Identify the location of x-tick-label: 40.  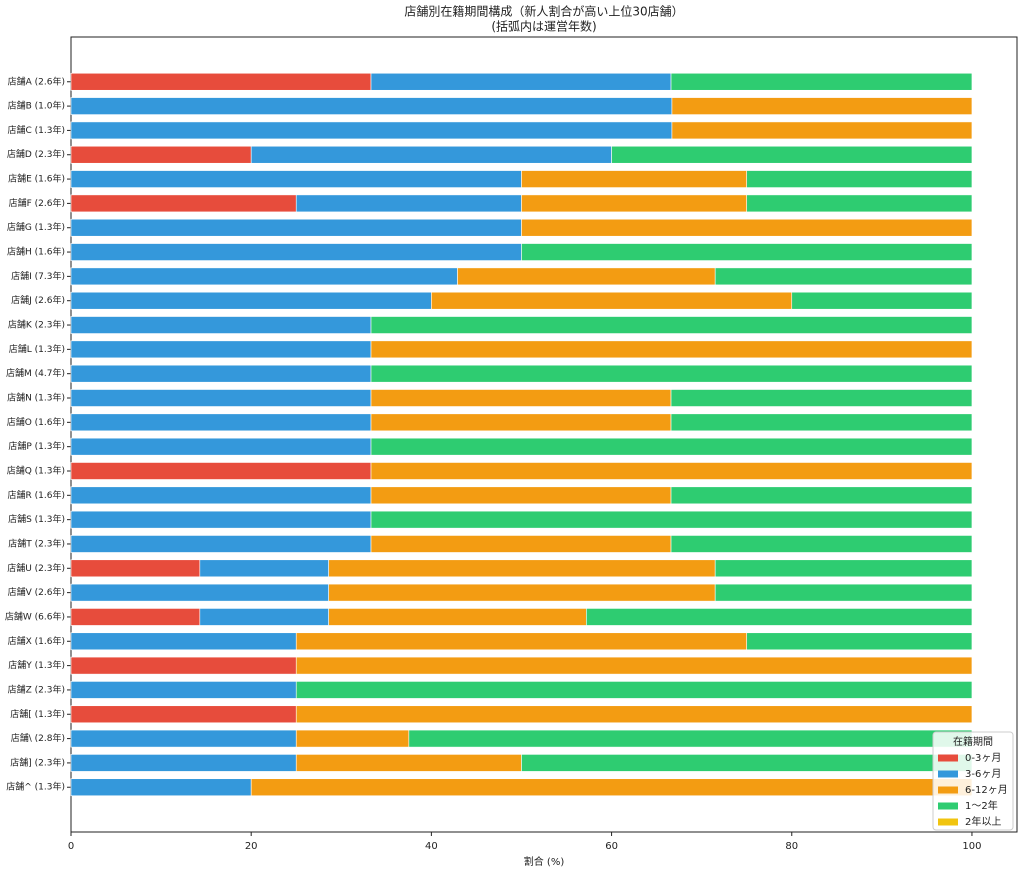
(431, 846).